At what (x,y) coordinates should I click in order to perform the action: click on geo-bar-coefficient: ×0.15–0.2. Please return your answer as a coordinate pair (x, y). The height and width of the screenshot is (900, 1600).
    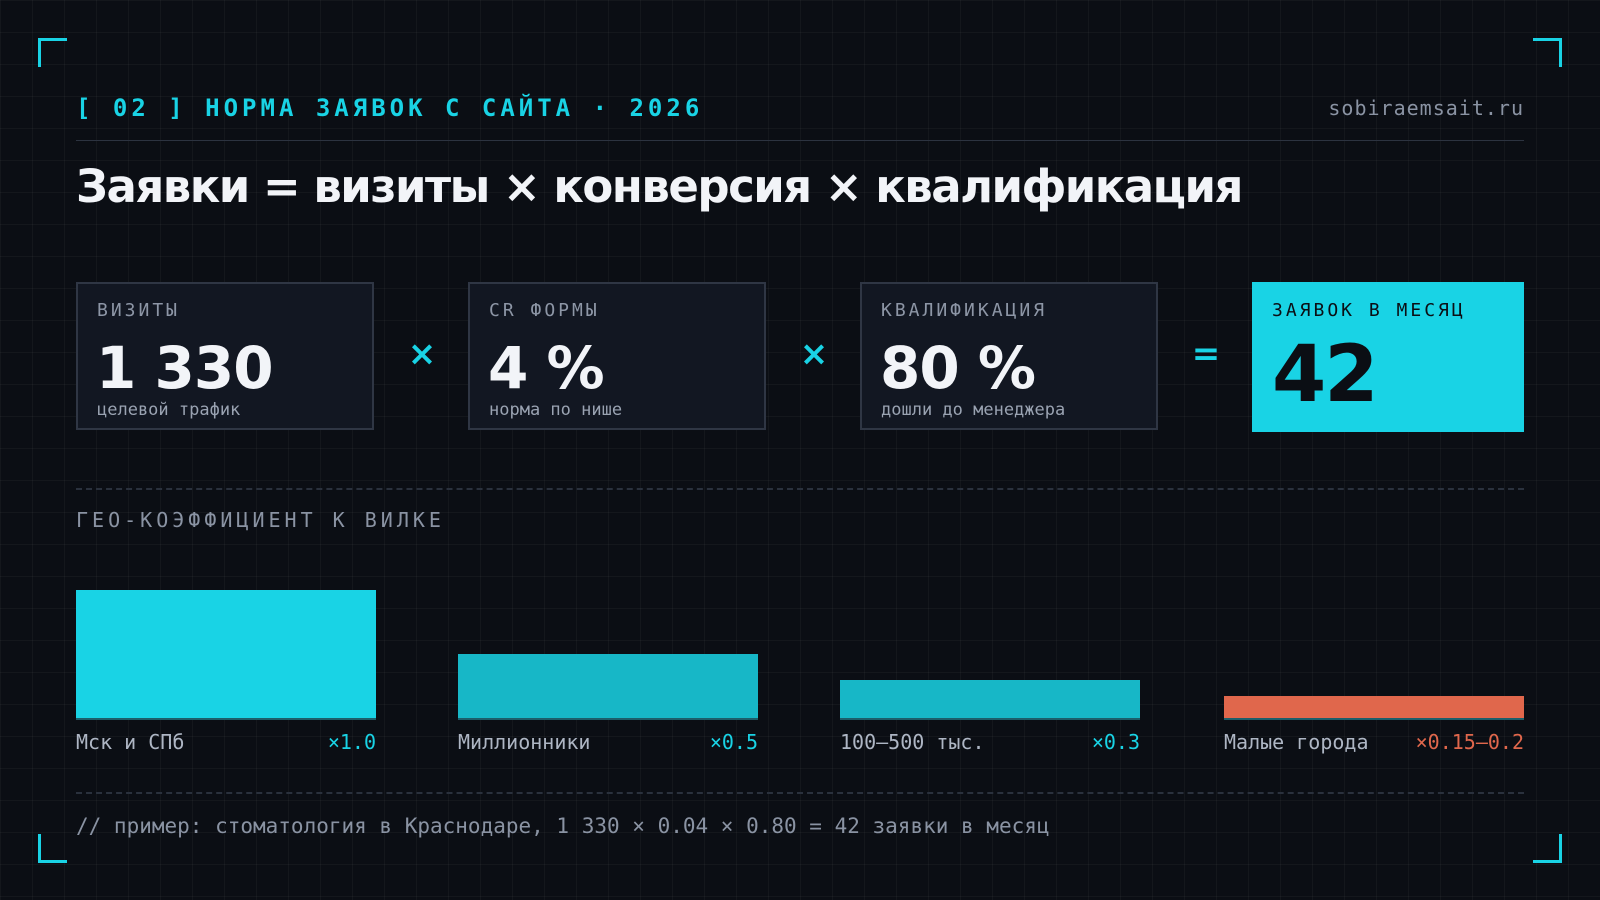
    Looking at the image, I should click on (1469, 742).